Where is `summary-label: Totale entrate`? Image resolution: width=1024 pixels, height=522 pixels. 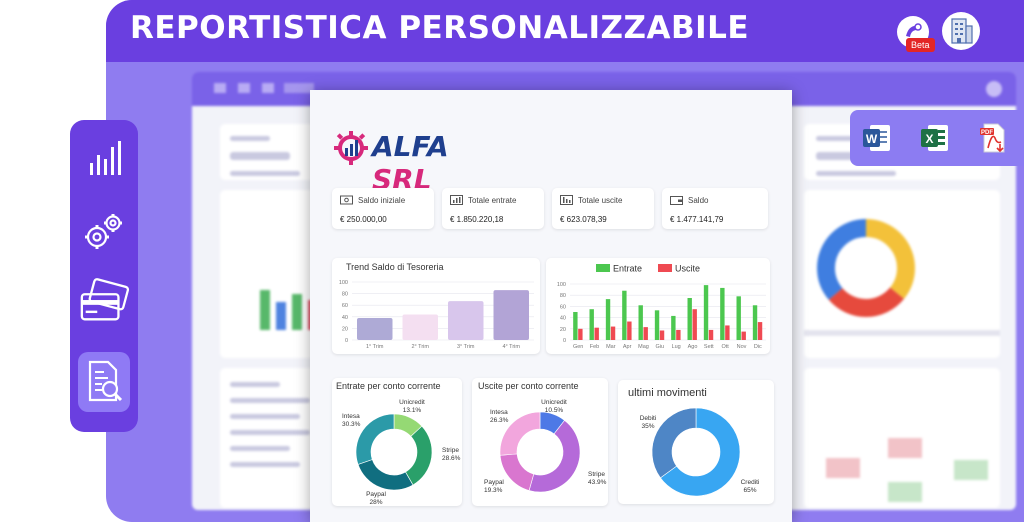 summary-label: Totale entrate is located at coordinates (492, 200).